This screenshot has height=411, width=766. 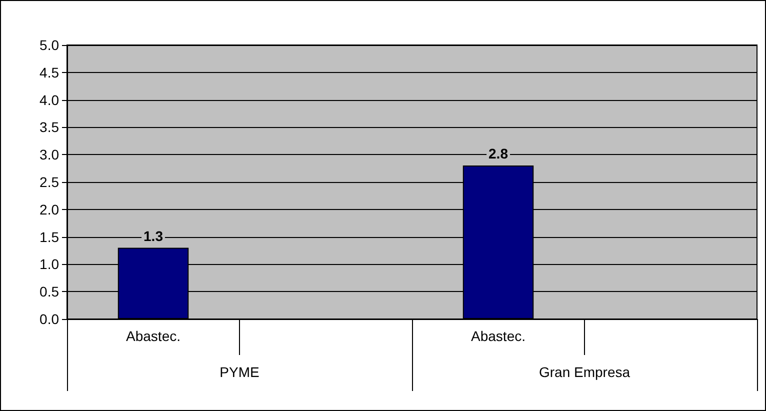 I want to click on text: PYME, so click(x=240, y=372).